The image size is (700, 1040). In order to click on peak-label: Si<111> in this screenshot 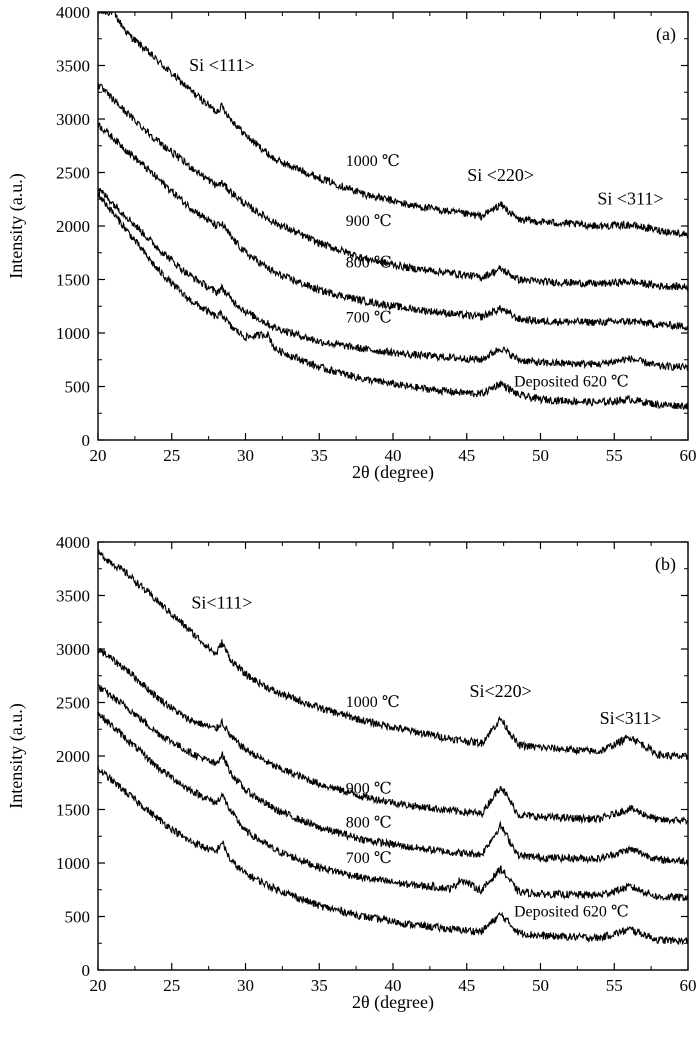, I will do `click(221, 602)`.